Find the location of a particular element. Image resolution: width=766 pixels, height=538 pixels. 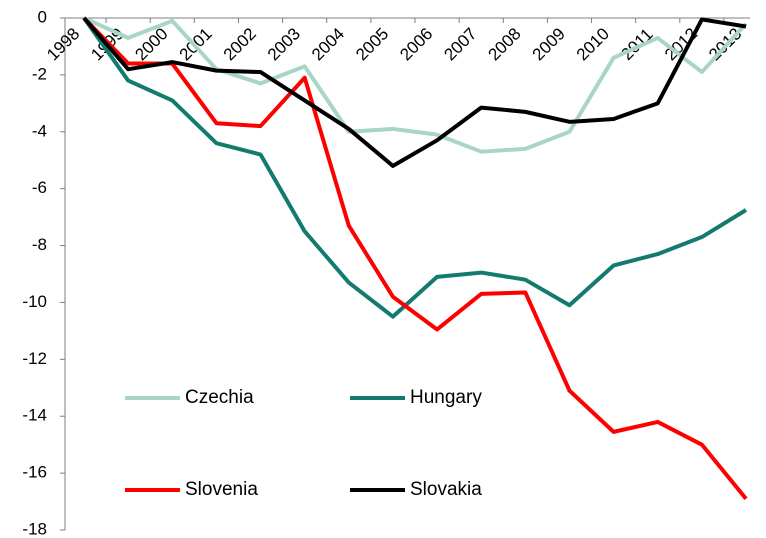

x-tick-label: 2007 is located at coordinates (460, 44).